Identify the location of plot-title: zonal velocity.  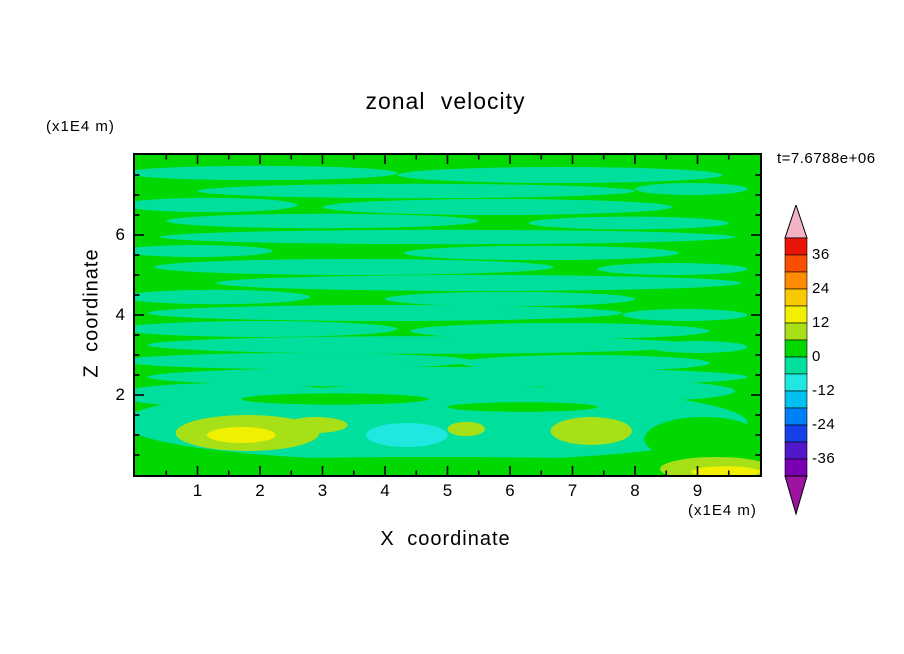
(445, 101).